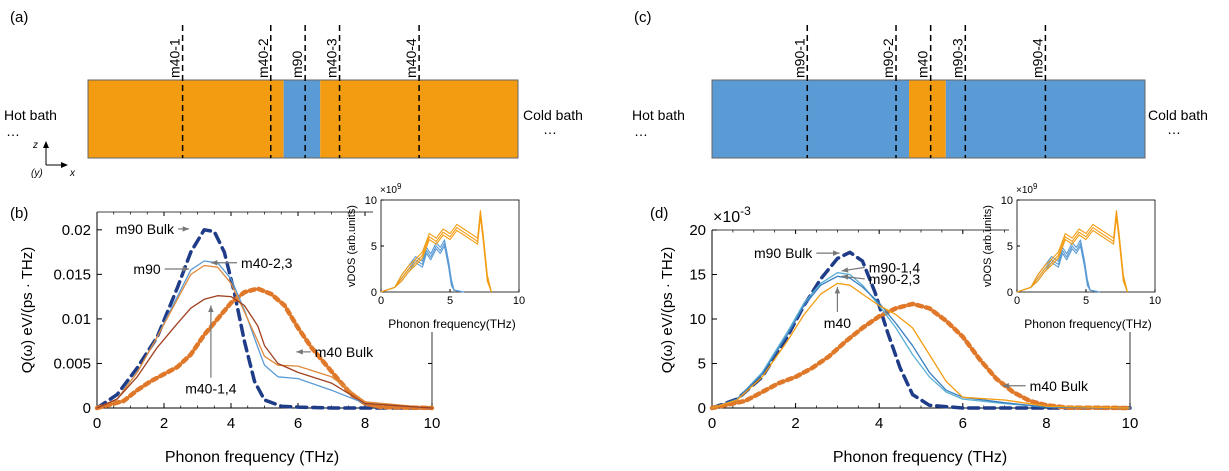  Describe the element at coordinates (97, 423) in the screenshot. I see `chart-b-x-tick-label: 0` at that location.